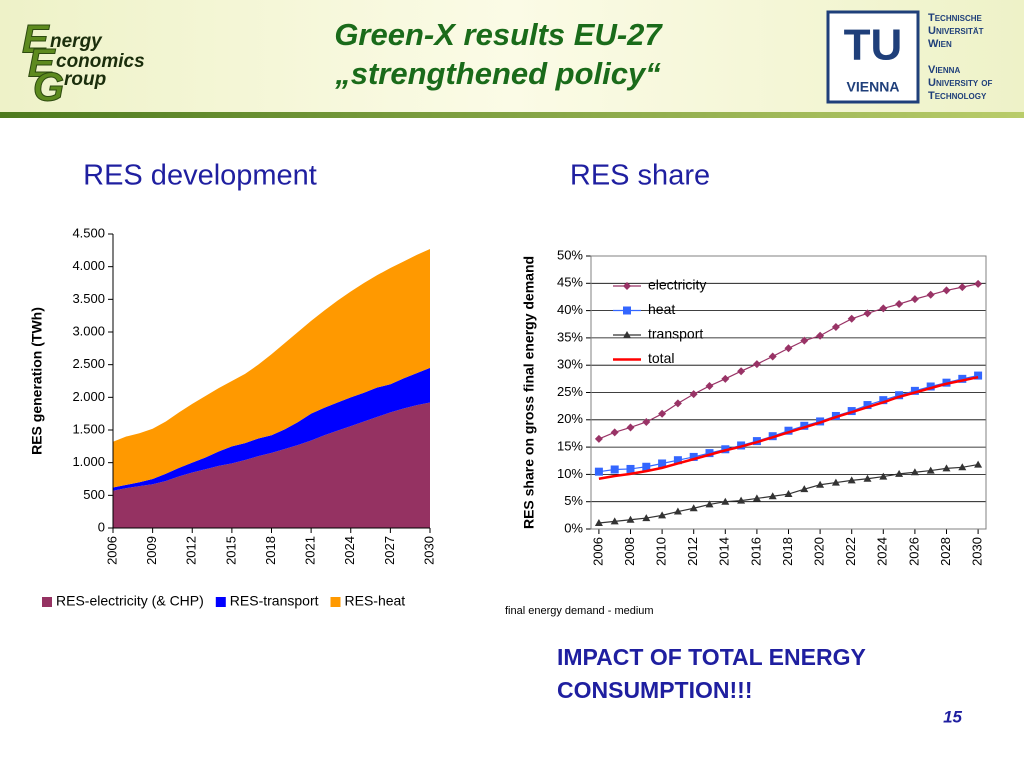 The height and width of the screenshot is (773, 1024). What do you see at coordinates (945, 551) in the screenshot?
I see `x-tick-label: 2028` at bounding box center [945, 551].